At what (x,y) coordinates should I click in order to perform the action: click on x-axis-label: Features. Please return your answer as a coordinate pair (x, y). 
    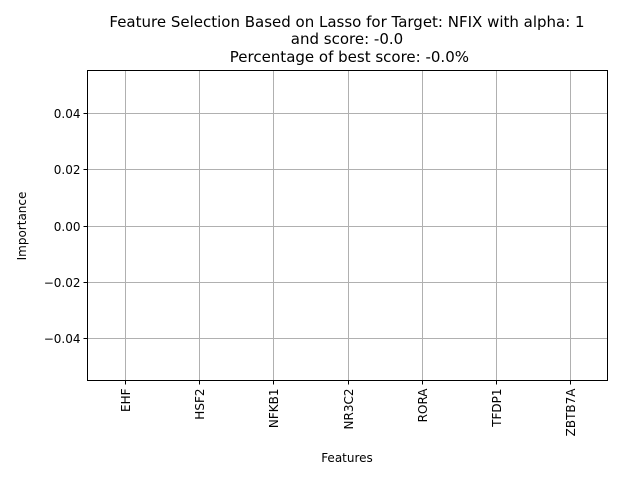
    Looking at the image, I should click on (347, 458).